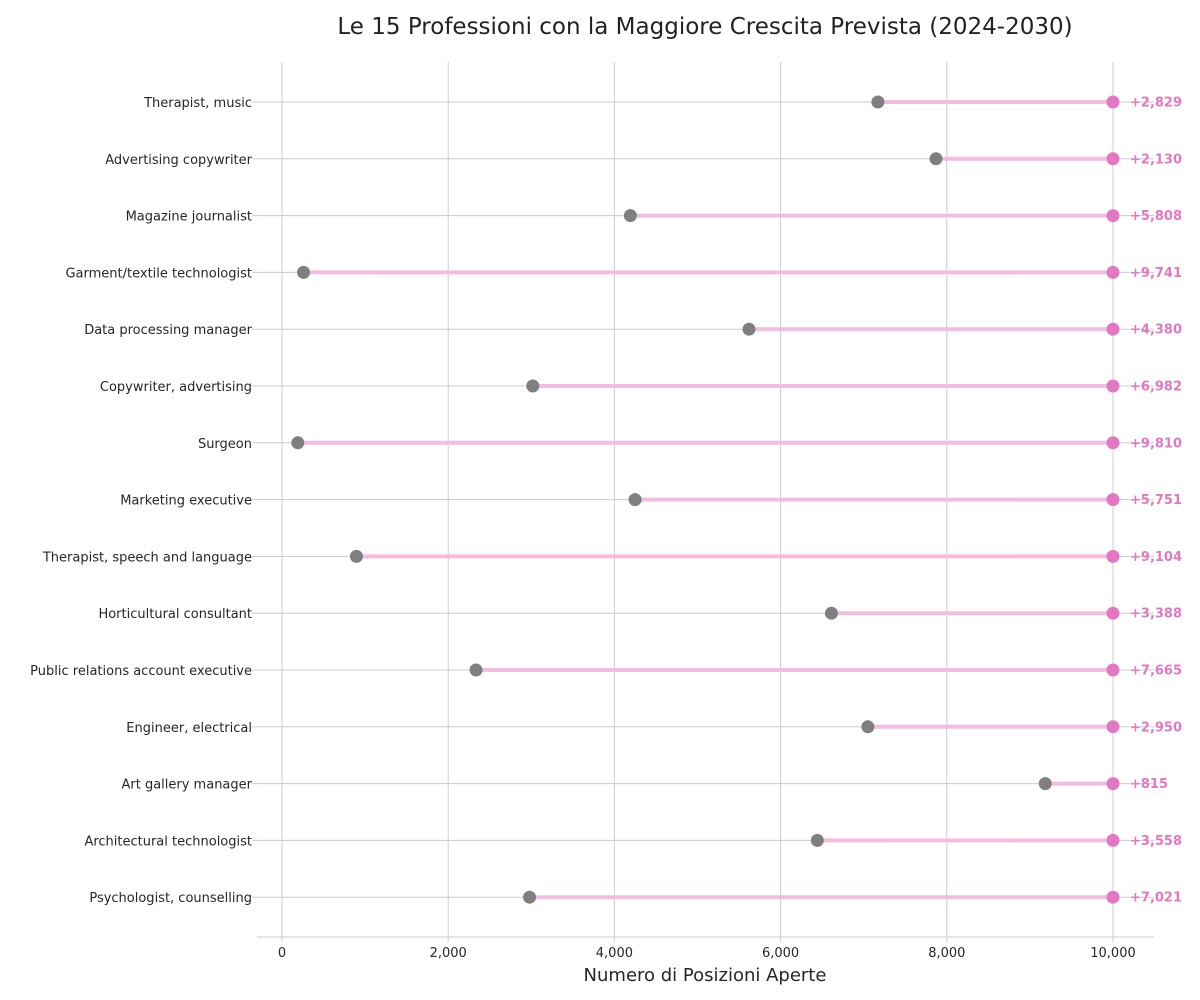 Image resolution: width=1200 pixels, height=1000 pixels. What do you see at coordinates (705, 975) in the screenshot?
I see `x-axis-label: Numero di Posizioni Aperte` at bounding box center [705, 975].